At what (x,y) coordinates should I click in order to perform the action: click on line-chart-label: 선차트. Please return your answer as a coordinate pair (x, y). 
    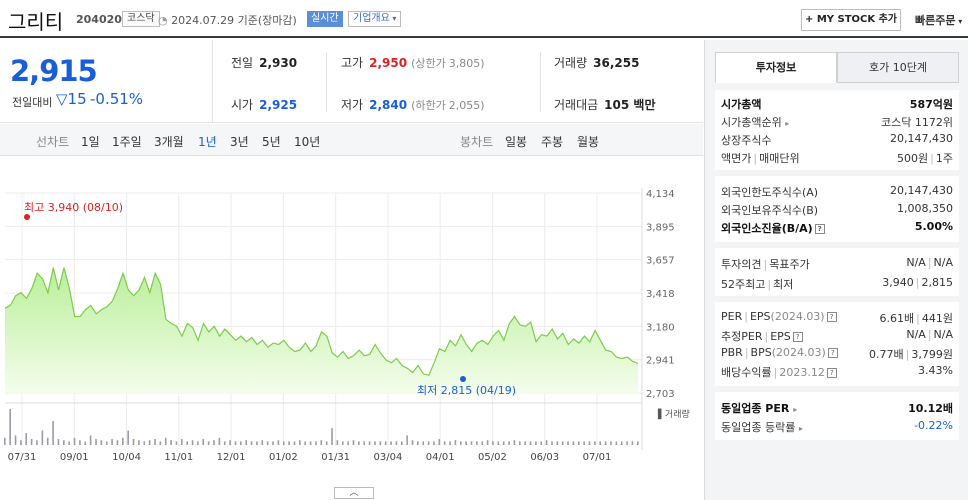
    Looking at the image, I should click on (53, 142).